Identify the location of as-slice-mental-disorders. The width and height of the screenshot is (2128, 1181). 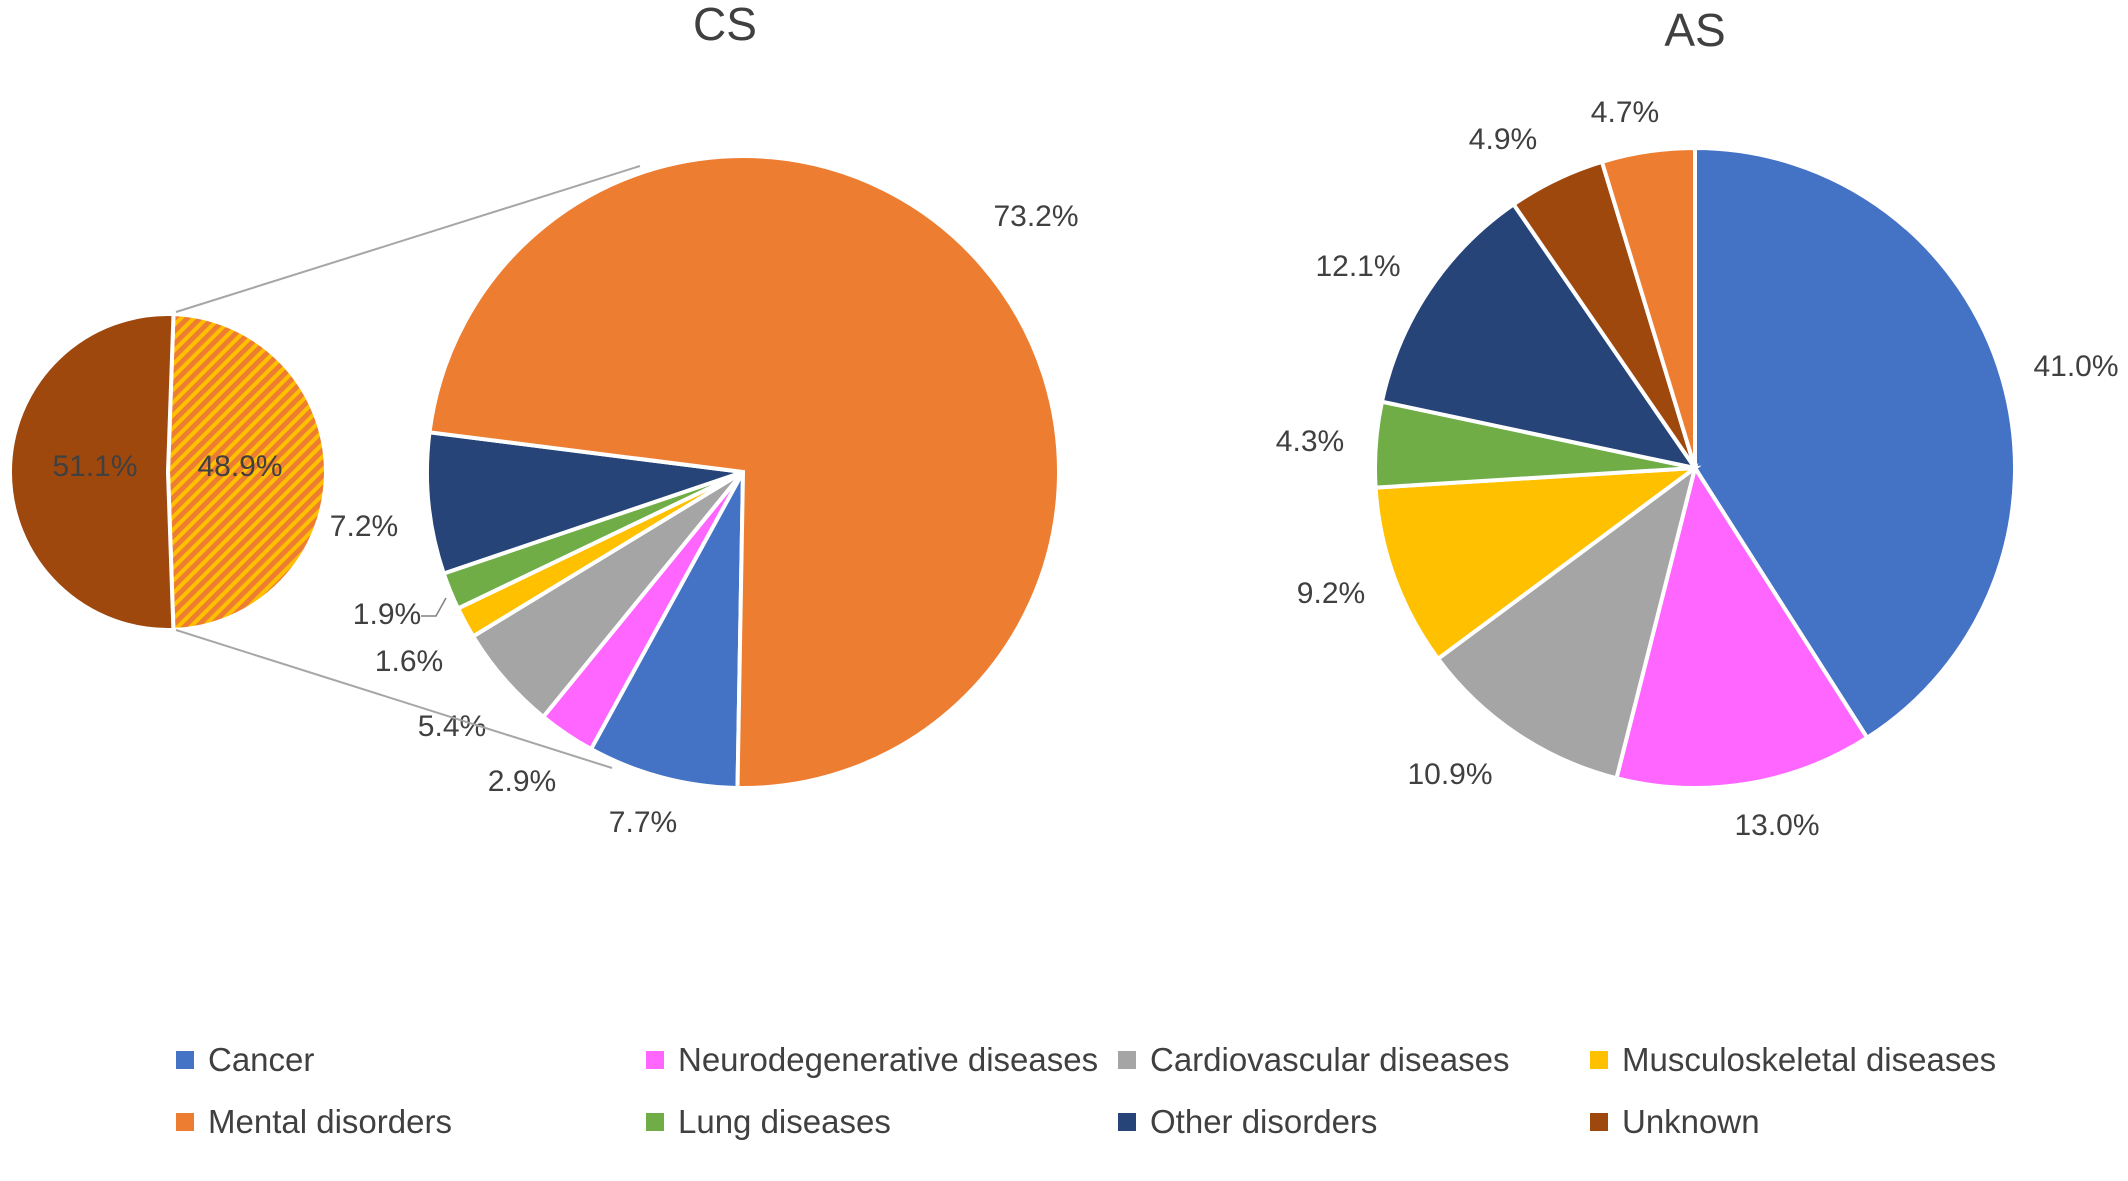
(1648, 307).